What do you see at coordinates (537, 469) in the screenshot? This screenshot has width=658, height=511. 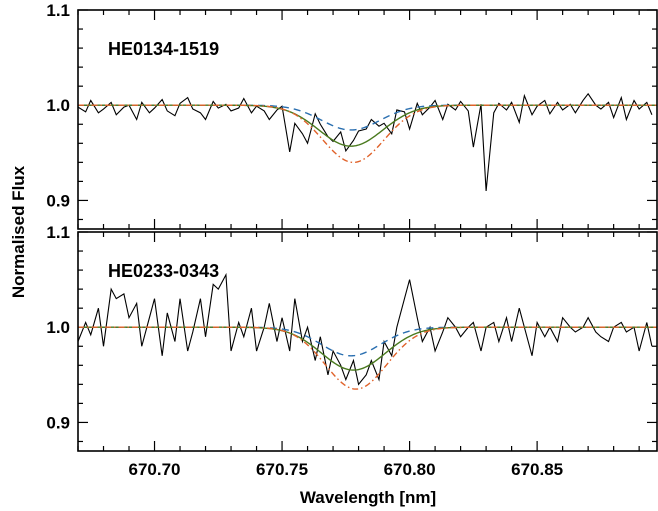 I see `x-tick-label: 670.85` at bounding box center [537, 469].